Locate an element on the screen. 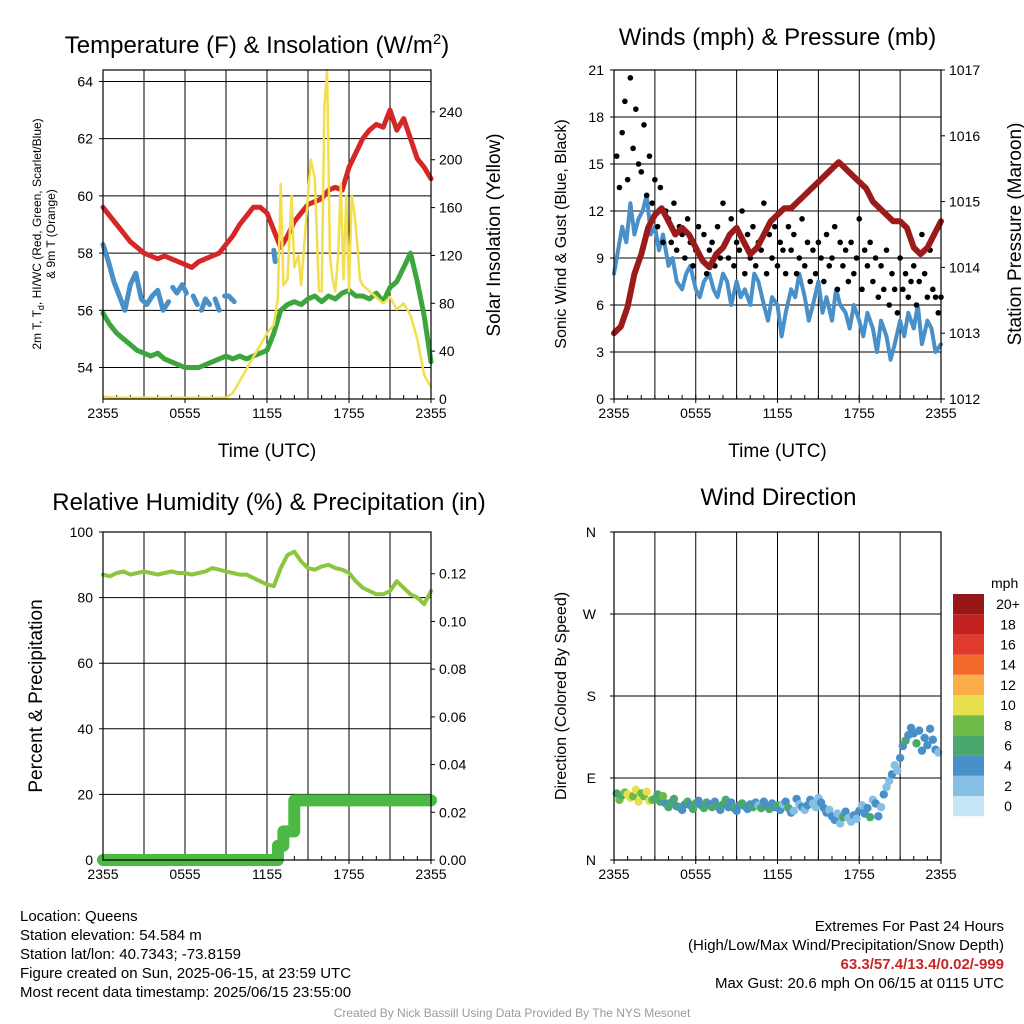 This screenshot has width=1024, height=1024. y2-tick-label: 40 is located at coordinates (447, 351).